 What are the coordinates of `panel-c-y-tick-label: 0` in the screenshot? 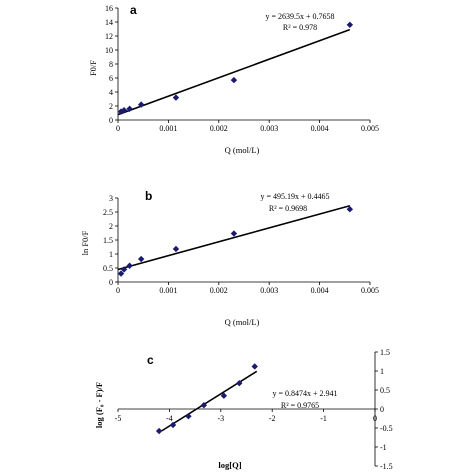 It's located at (382, 409).